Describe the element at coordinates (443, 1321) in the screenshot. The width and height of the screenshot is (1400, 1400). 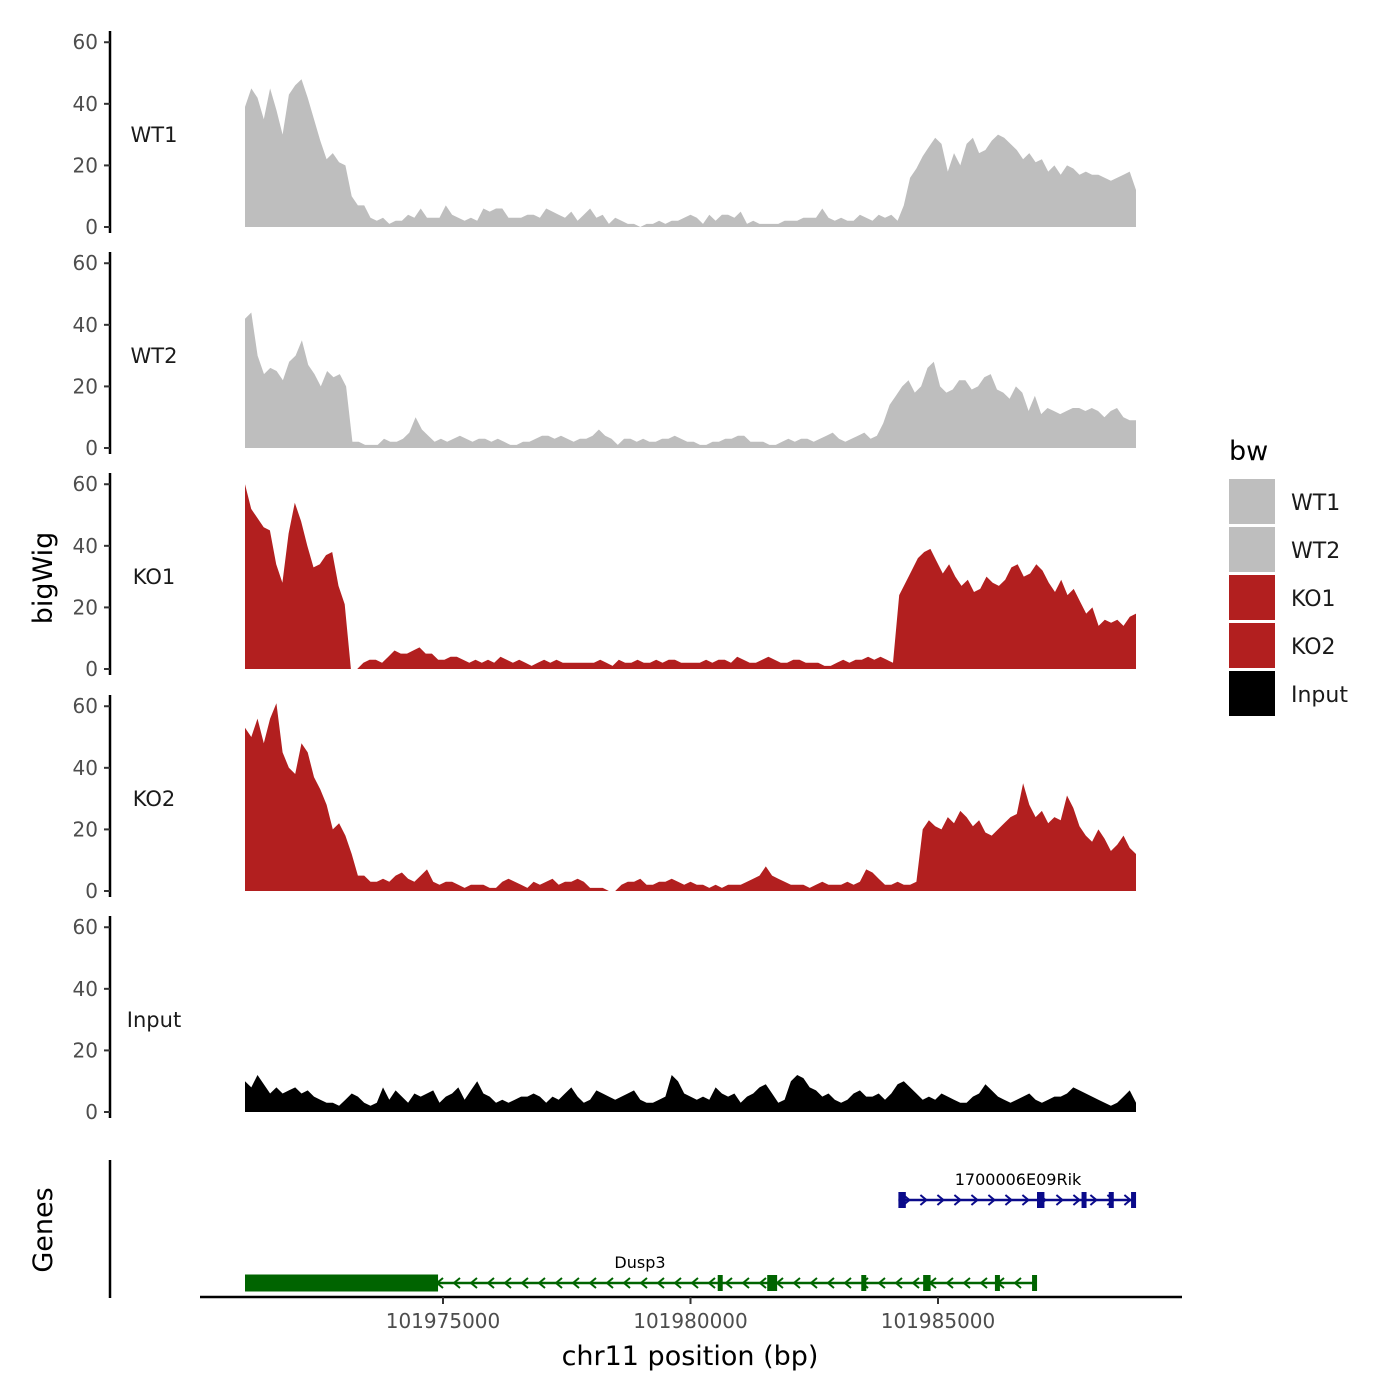
I see `x-tick-label: 101975000` at that location.